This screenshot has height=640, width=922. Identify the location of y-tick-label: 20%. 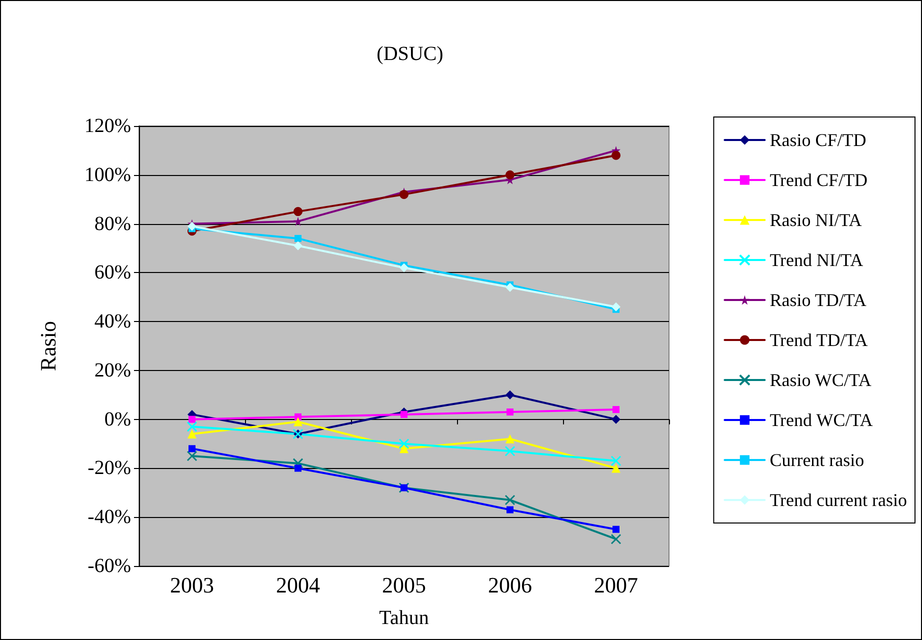
(112, 370).